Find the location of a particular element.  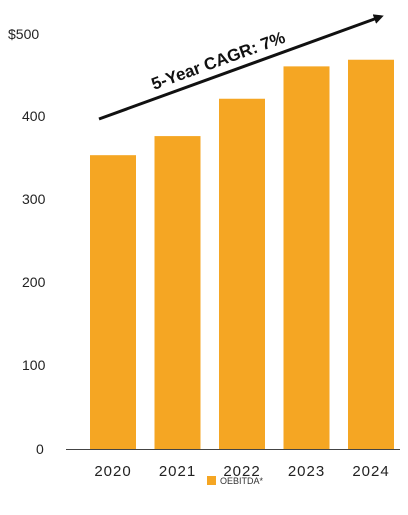

bar-2023 is located at coordinates (306, 258).